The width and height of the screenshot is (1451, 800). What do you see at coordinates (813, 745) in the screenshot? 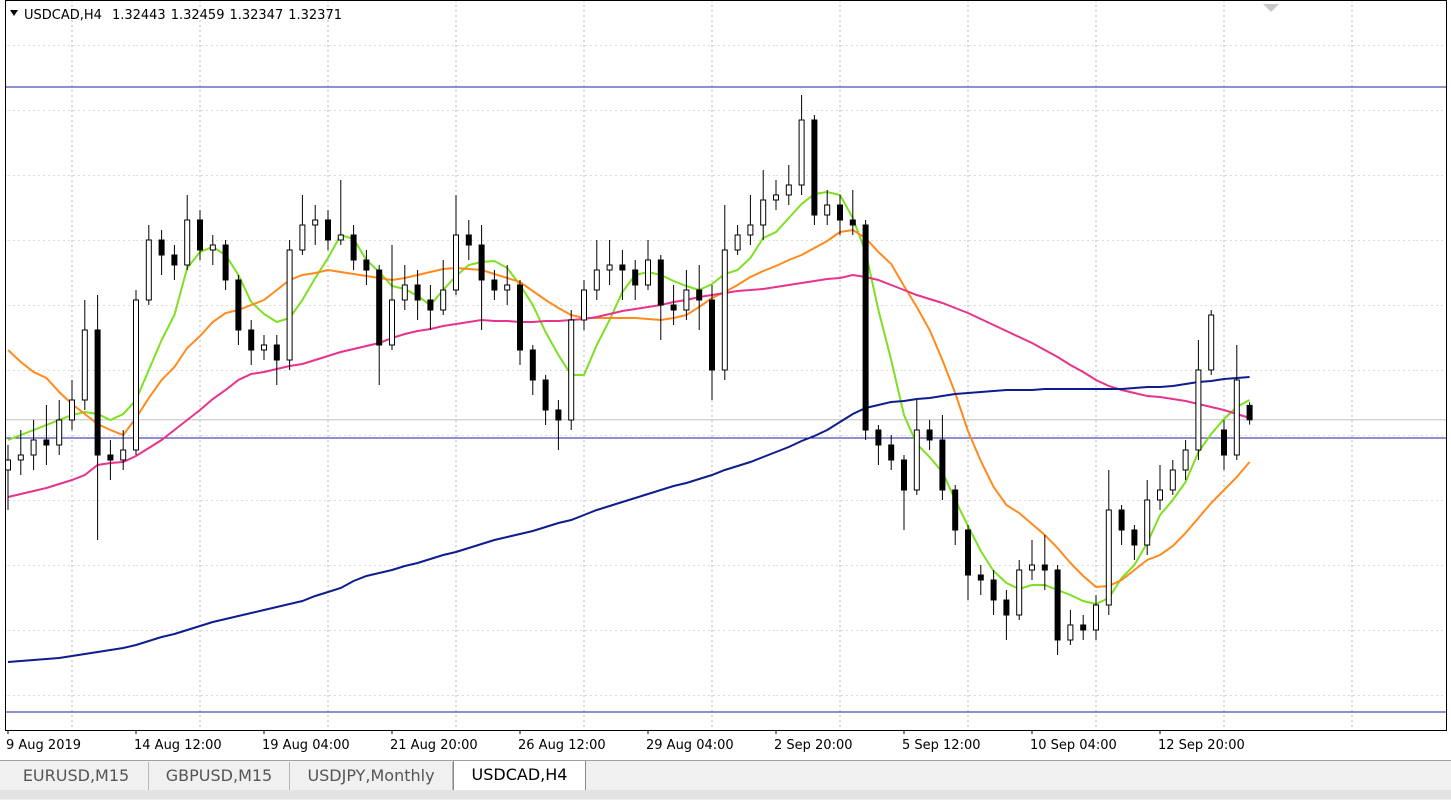
I see `x-tick-label: 2 Sep 20:00` at bounding box center [813, 745].